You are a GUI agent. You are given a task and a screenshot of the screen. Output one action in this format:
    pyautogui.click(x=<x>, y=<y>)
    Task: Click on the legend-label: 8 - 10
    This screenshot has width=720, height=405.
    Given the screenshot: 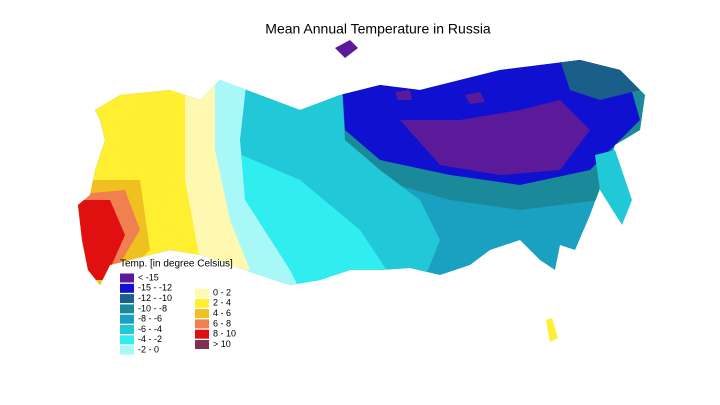 What is the action you would take?
    pyautogui.click(x=224, y=334)
    